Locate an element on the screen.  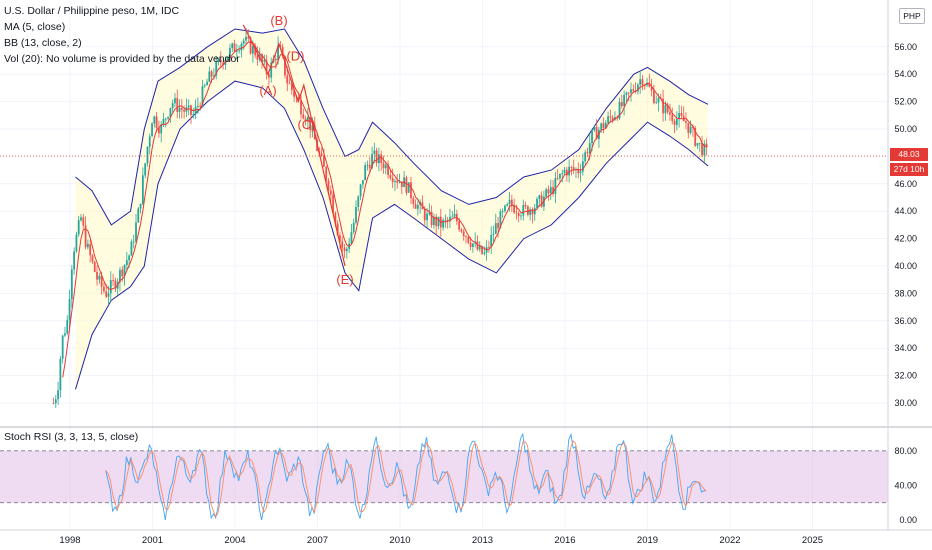
price-tick-label: 54.00 is located at coordinates (905, 74).